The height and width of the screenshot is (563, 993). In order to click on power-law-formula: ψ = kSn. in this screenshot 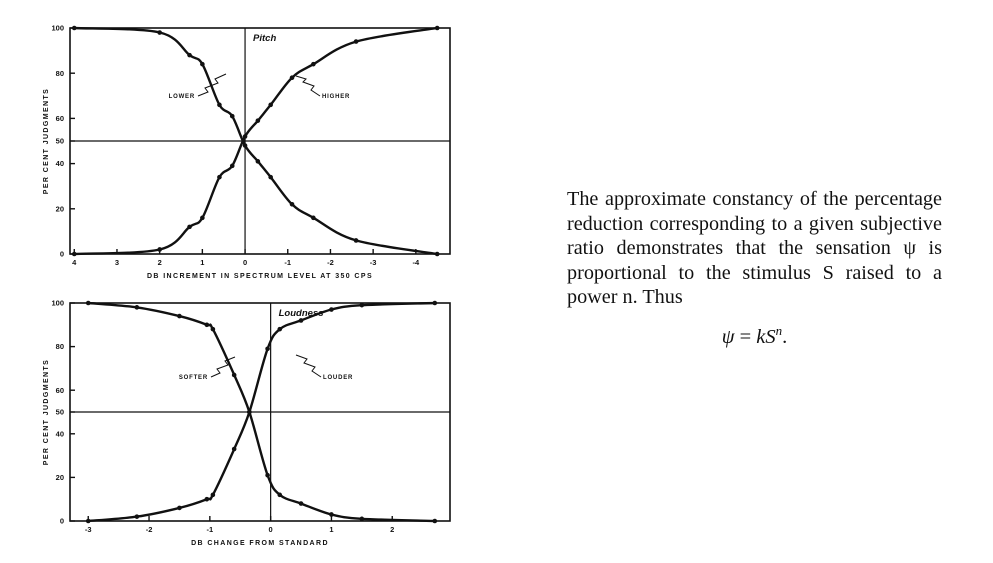, I will do `click(754, 334)`.